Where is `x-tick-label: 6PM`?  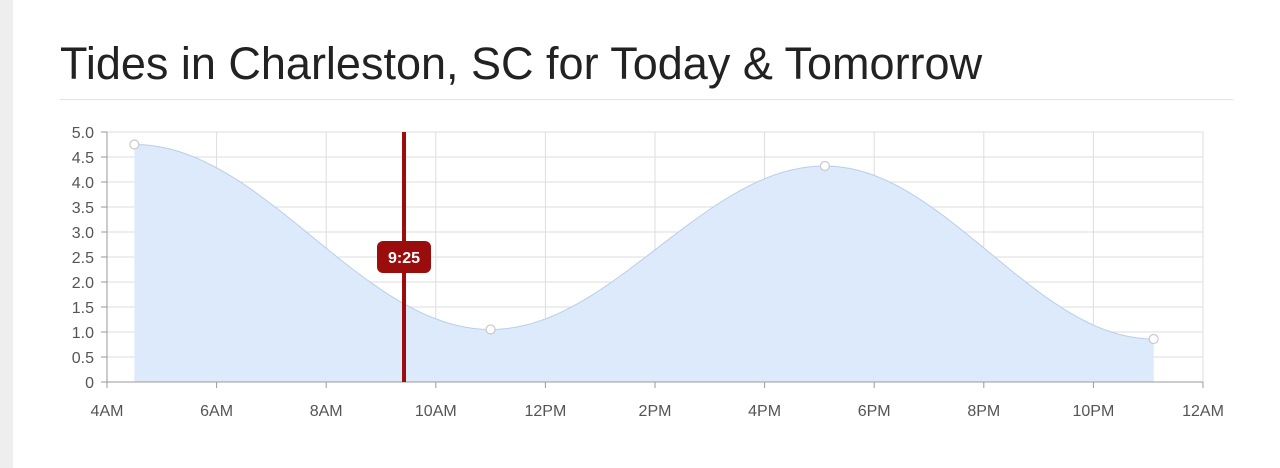 x-tick-label: 6PM is located at coordinates (874, 411).